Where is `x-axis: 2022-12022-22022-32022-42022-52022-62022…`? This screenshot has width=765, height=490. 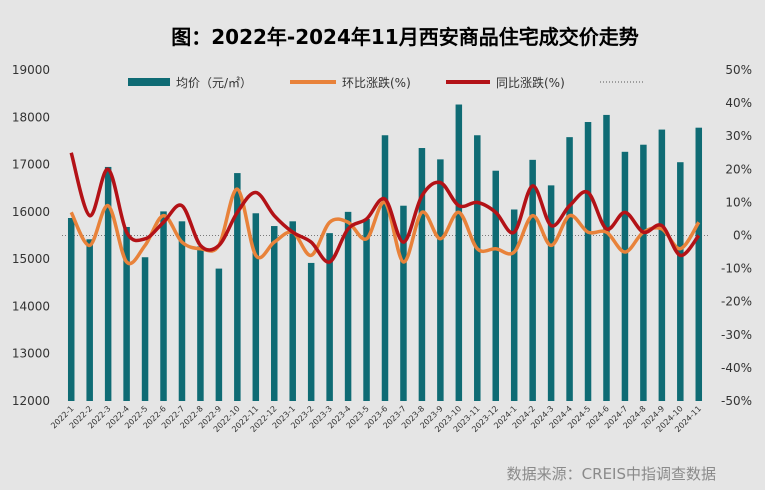
x-axis: 2022-12022-22022-32022-42022-52022-62022… is located at coordinates (376, 419).